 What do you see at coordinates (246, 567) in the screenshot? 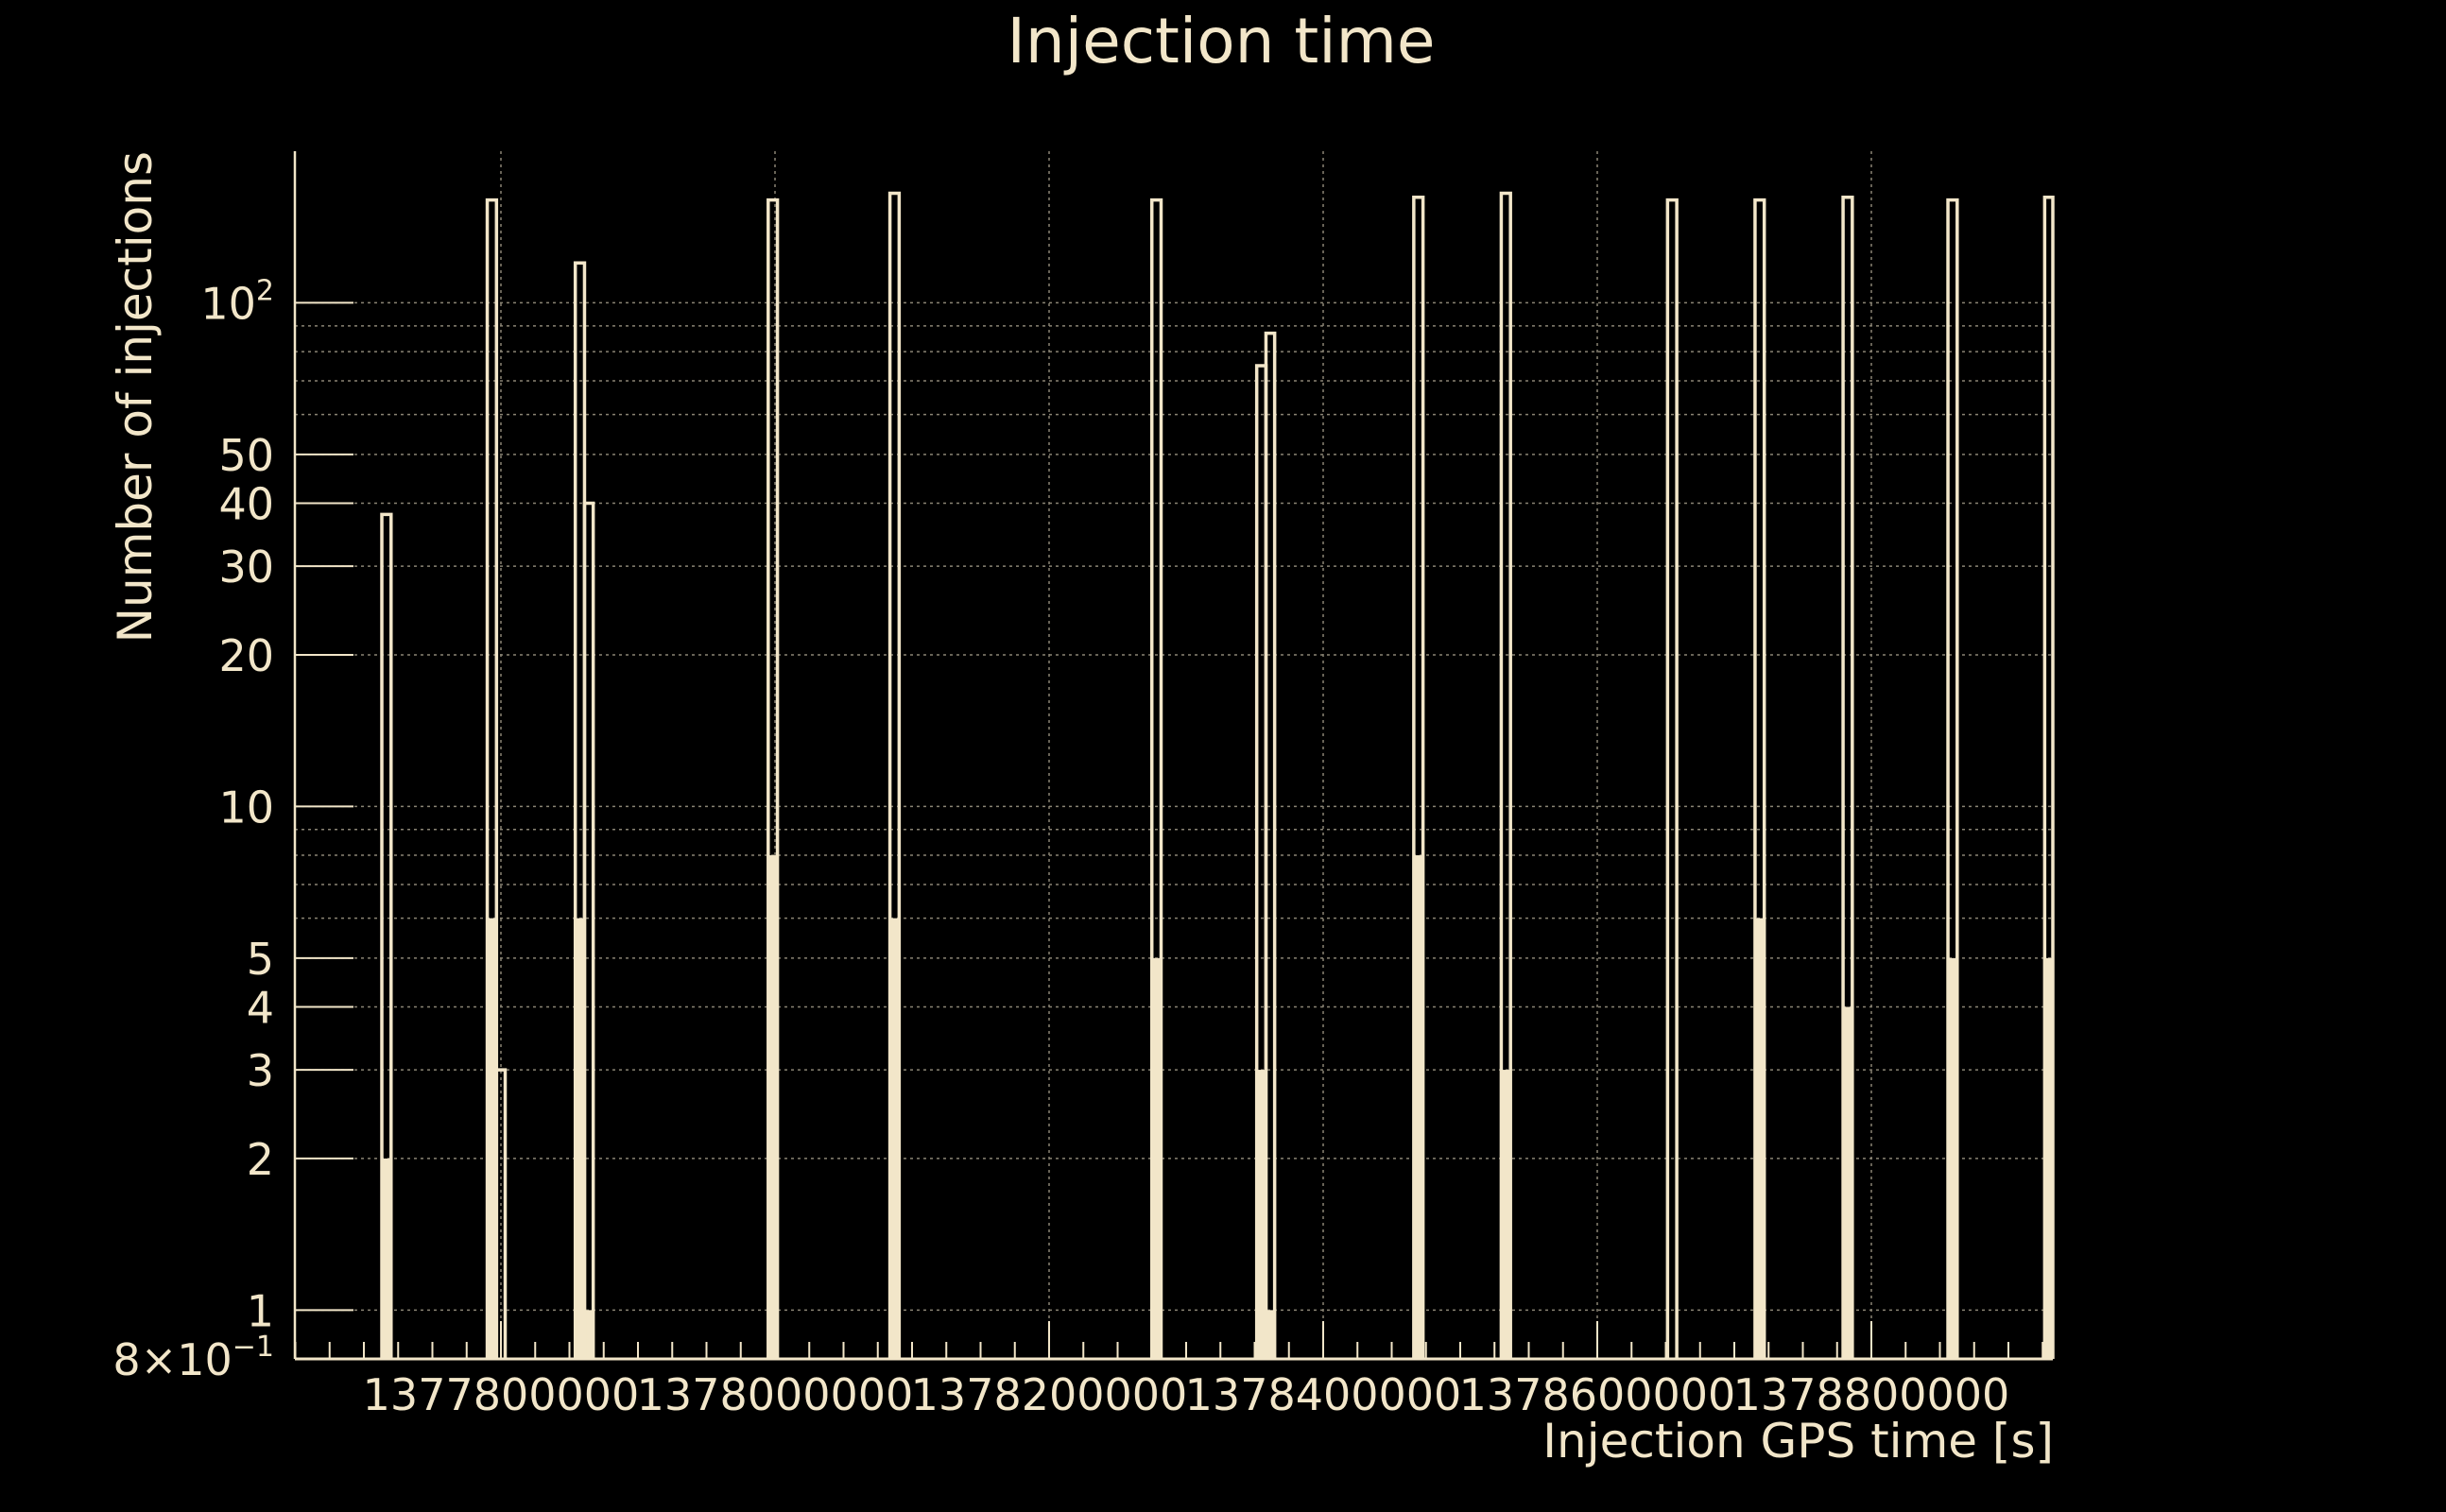
I see `y-tick-label: 30` at bounding box center [246, 567].